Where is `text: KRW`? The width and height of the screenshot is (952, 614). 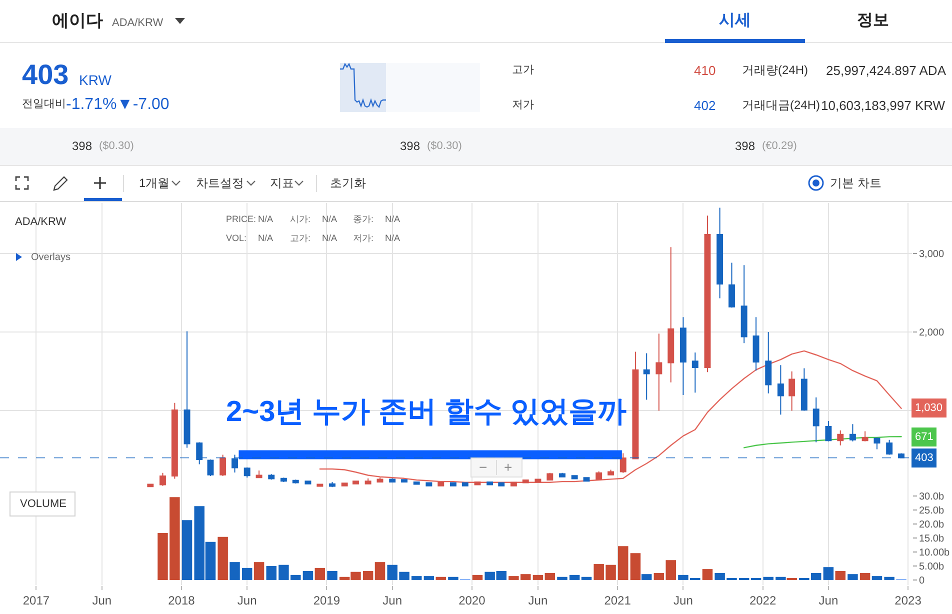
text: KRW is located at coordinates (95, 80).